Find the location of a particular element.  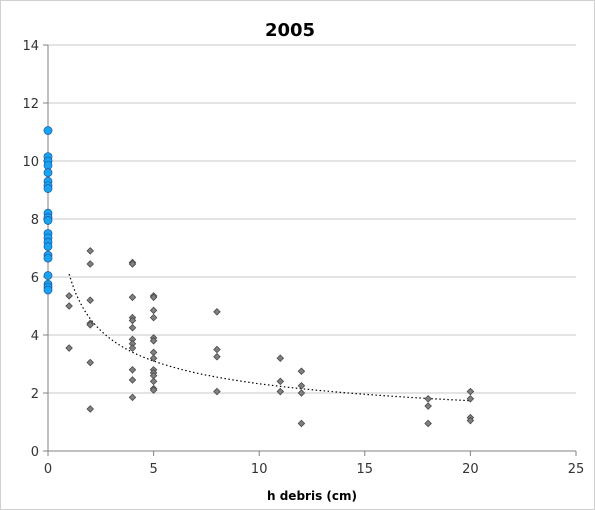

x-tick-label-10: 10 is located at coordinates (259, 469).